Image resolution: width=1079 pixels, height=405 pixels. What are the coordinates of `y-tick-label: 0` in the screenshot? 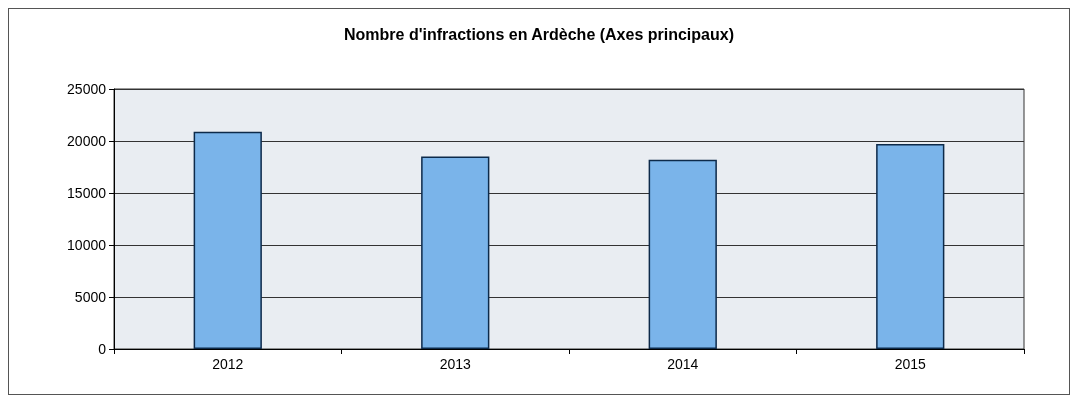 It's located at (102, 349).